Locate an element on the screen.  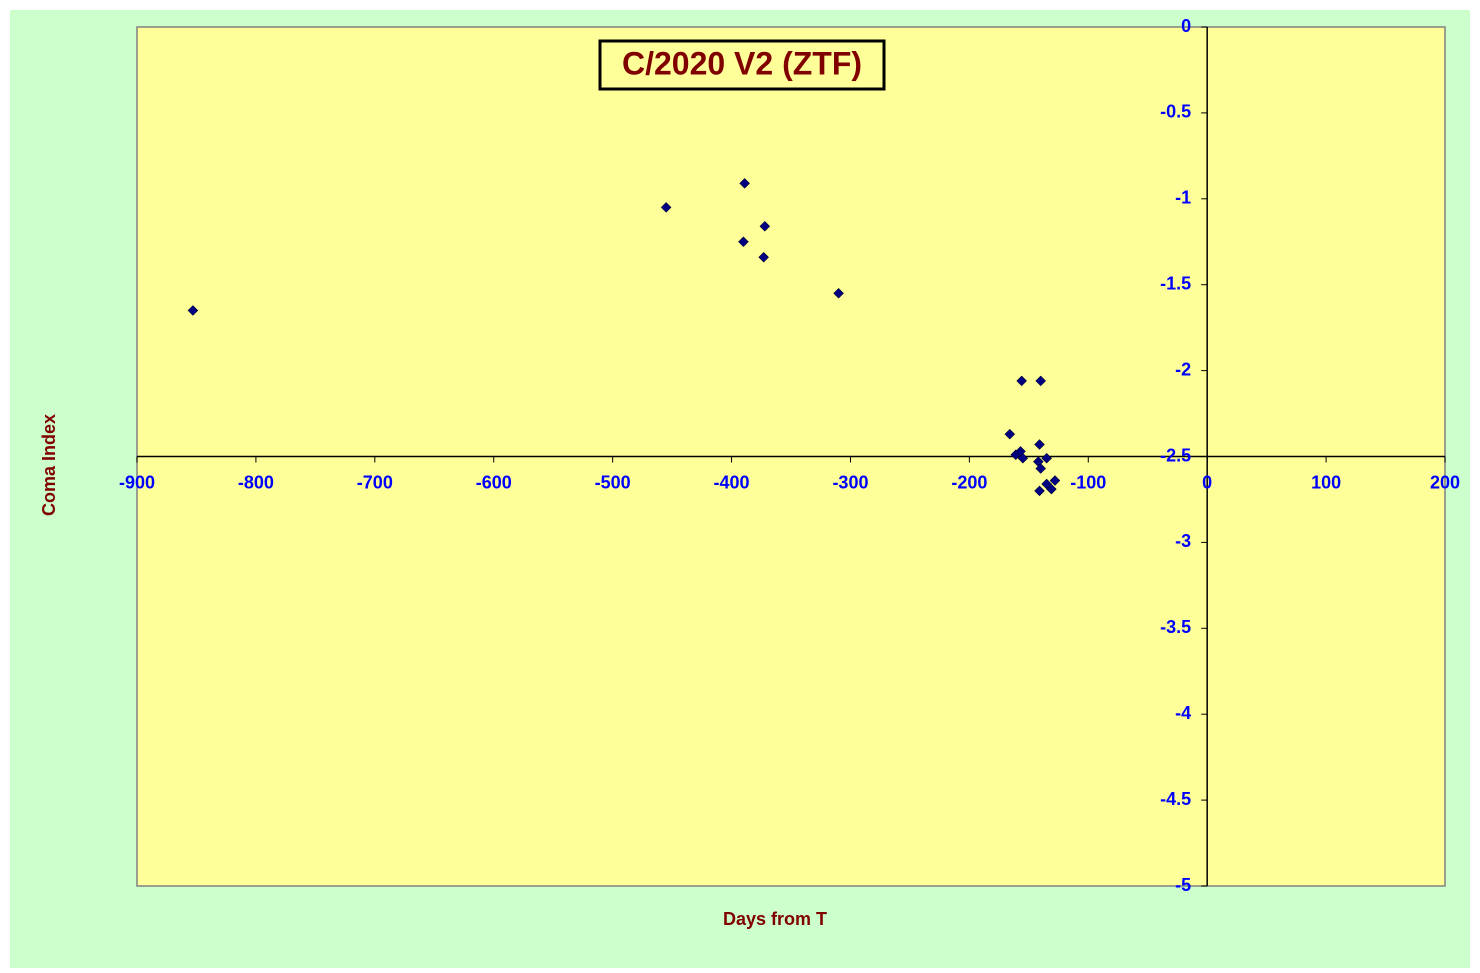
y-tick-label: -1.5 is located at coordinates (1175, 283).